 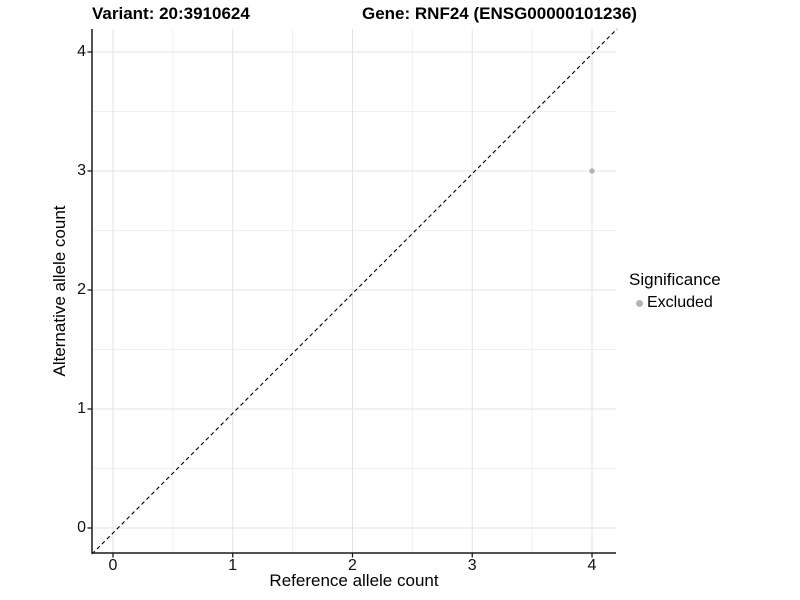 What do you see at coordinates (113, 565) in the screenshot?
I see `x-tick-label: 0` at bounding box center [113, 565].